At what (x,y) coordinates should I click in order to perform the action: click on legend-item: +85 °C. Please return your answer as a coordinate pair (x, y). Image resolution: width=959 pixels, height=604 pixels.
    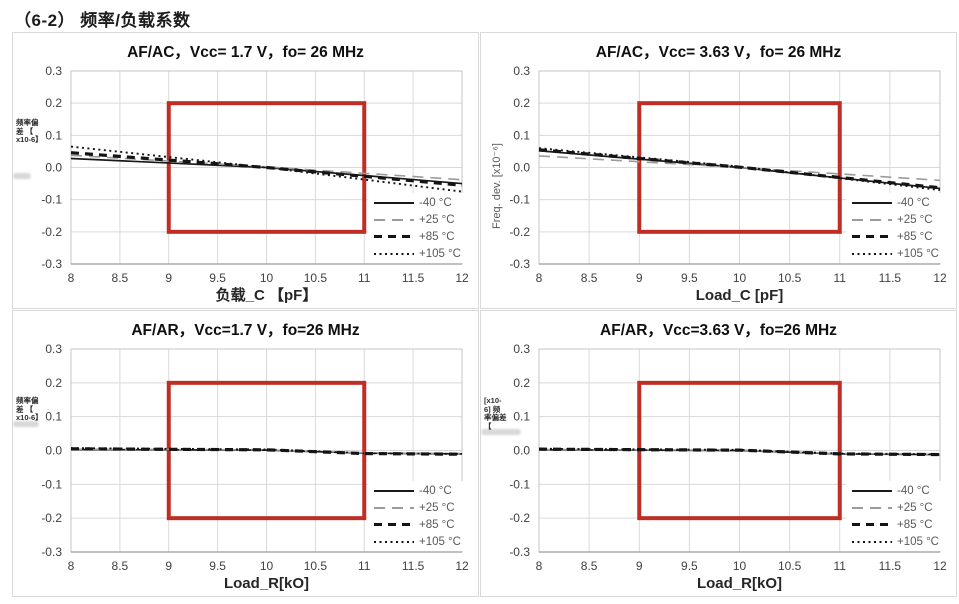
    Looking at the image, I should click on (417, 236).